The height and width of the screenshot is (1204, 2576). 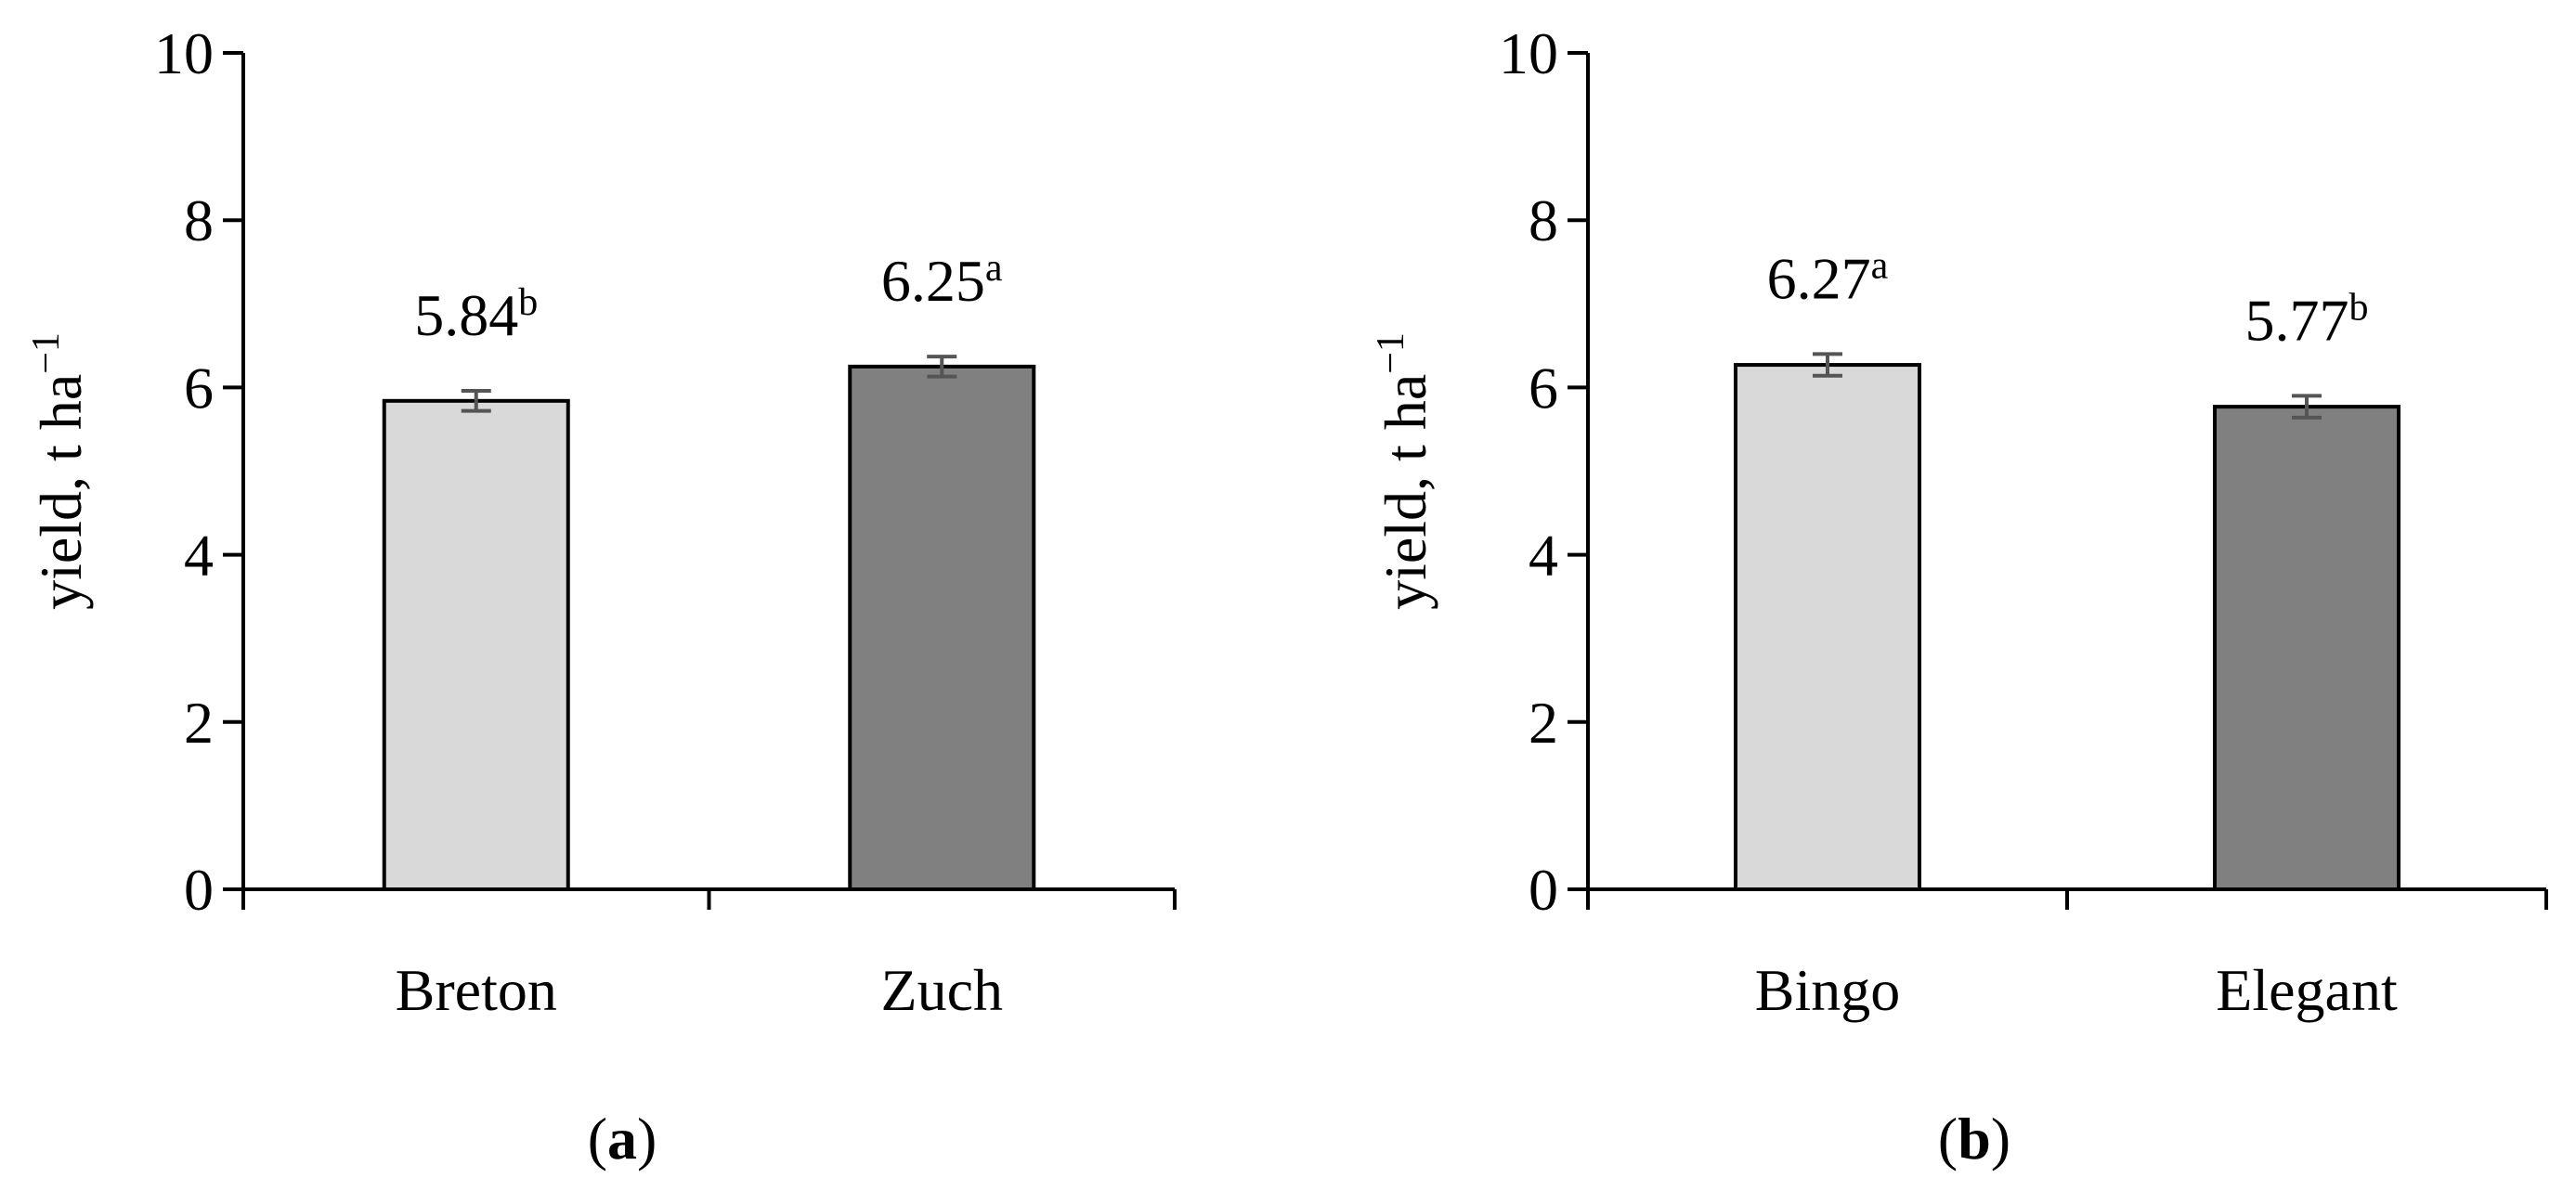 What do you see at coordinates (2307, 648) in the screenshot?
I see `bar-elegant` at bounding box center [2307, 648].